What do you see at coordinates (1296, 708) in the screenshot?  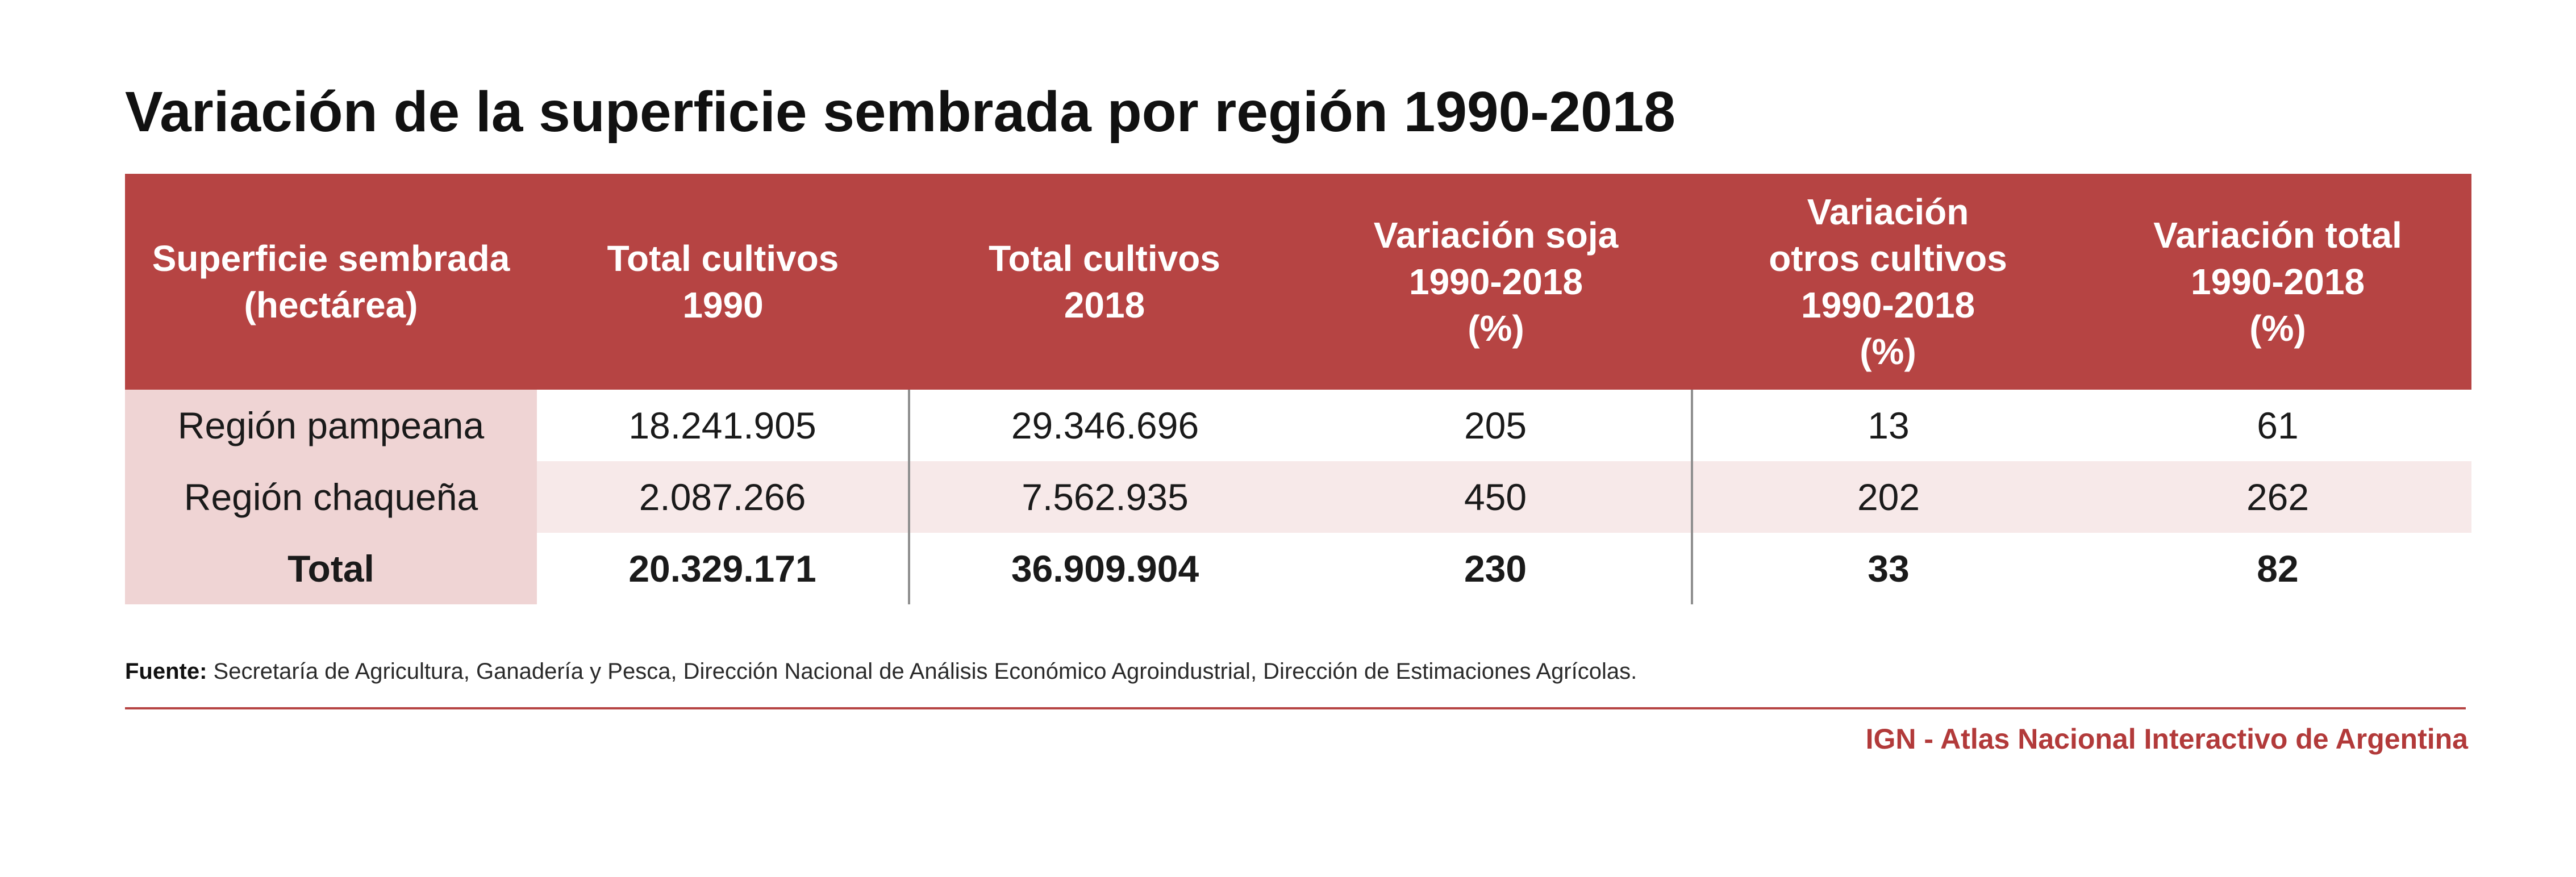 I see `divider` at bounding box center [1296, 708].